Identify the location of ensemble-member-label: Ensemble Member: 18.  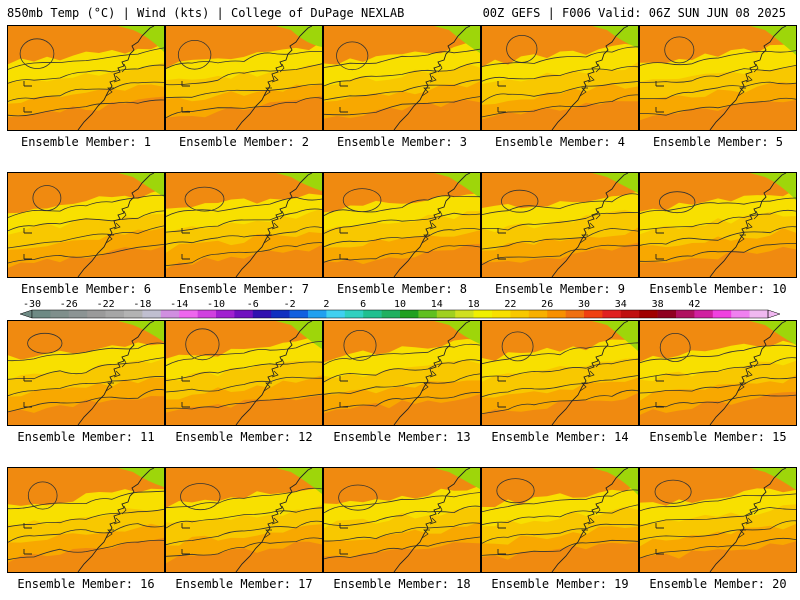
(402, 584).